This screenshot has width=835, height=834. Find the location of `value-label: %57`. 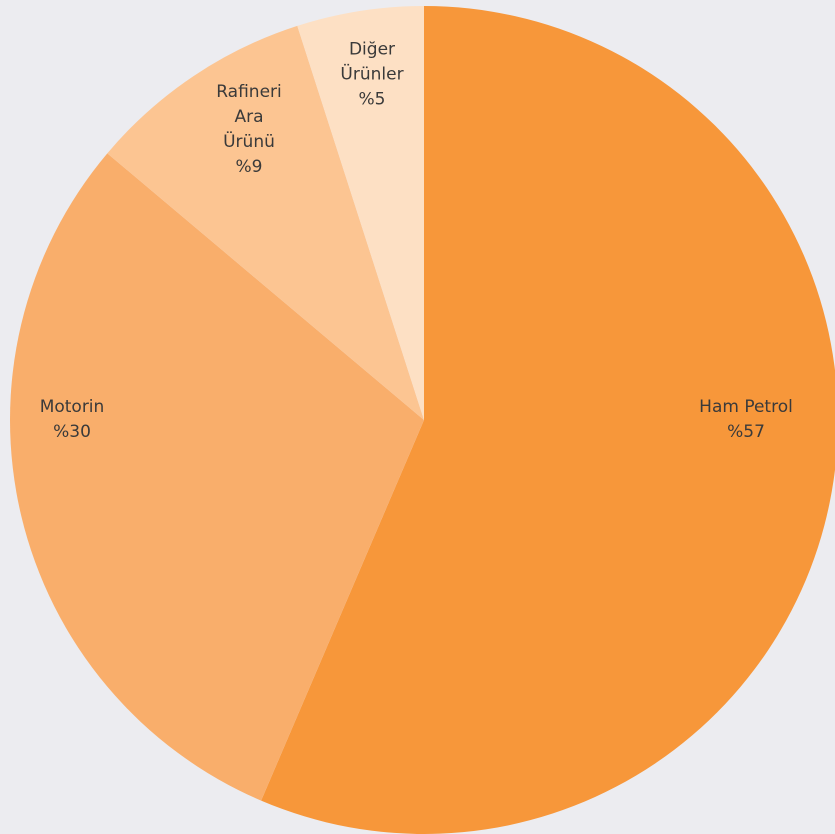

value-label: %57 is located at coordinates (746, 432).